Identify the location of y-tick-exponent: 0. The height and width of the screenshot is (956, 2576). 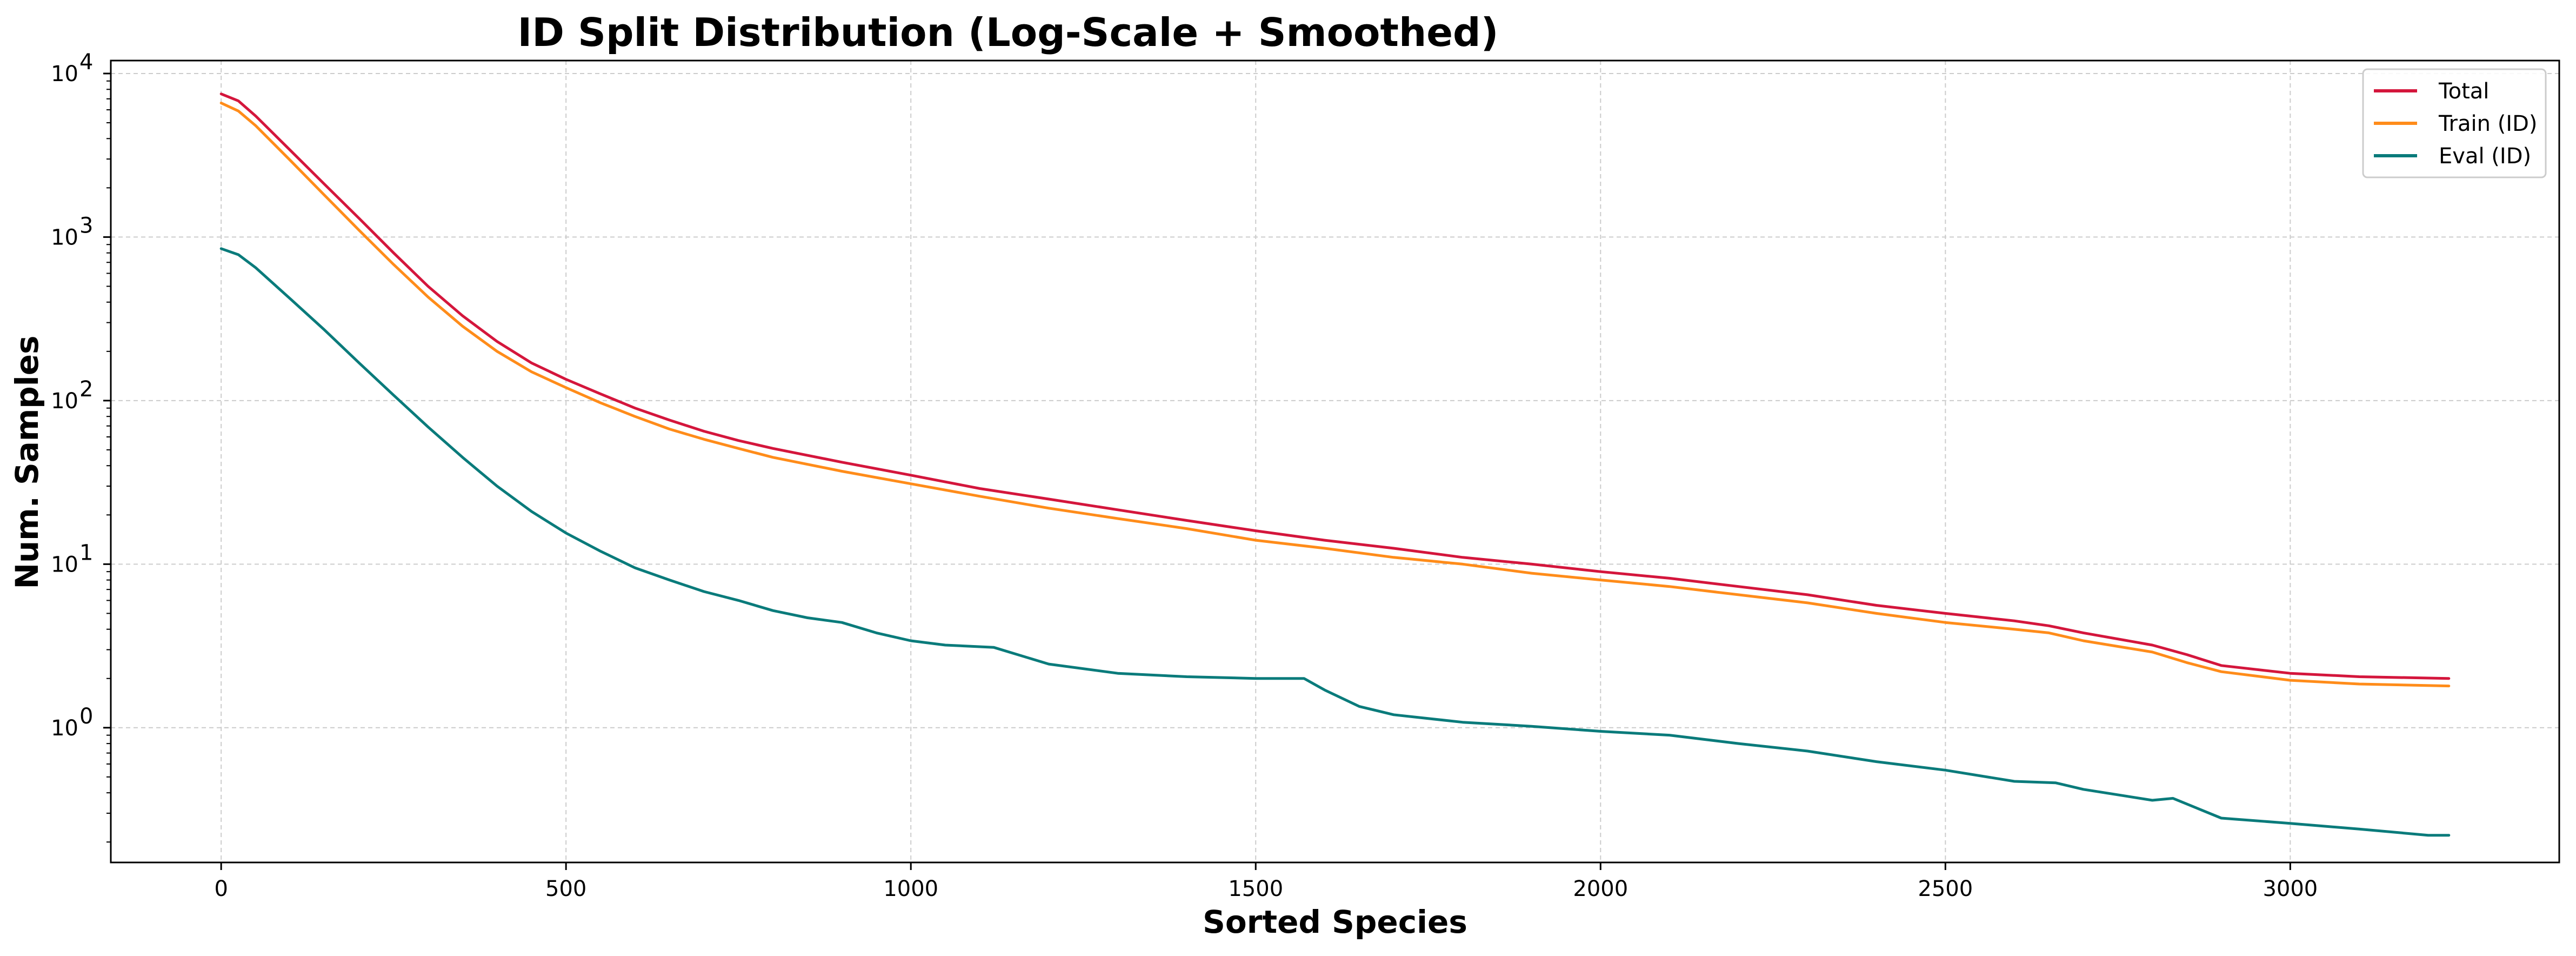
(86, 716).